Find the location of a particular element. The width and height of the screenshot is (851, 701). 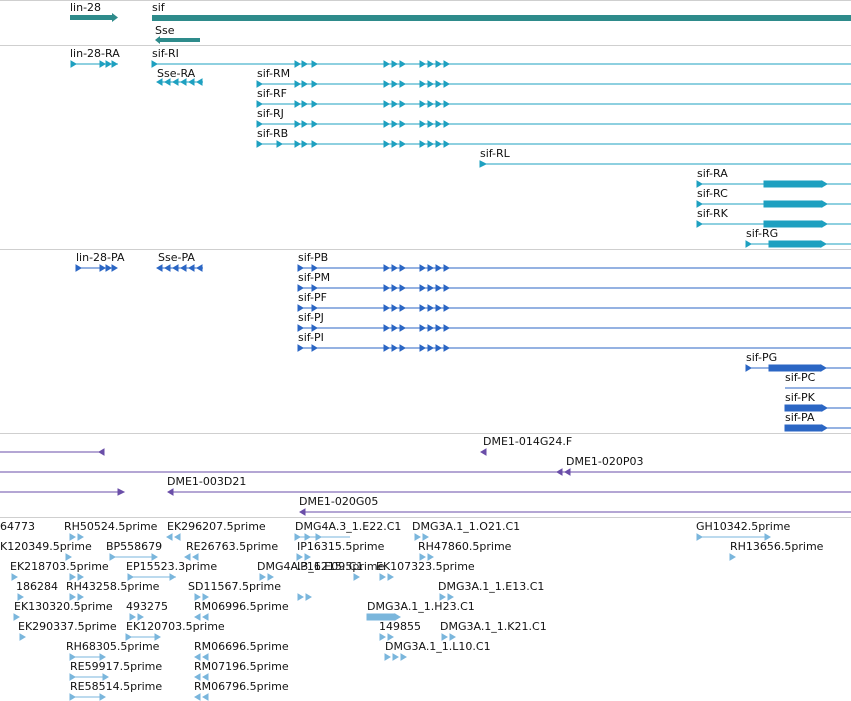

transcript-sif-RJ-exons is located at coordinates (353, 124).